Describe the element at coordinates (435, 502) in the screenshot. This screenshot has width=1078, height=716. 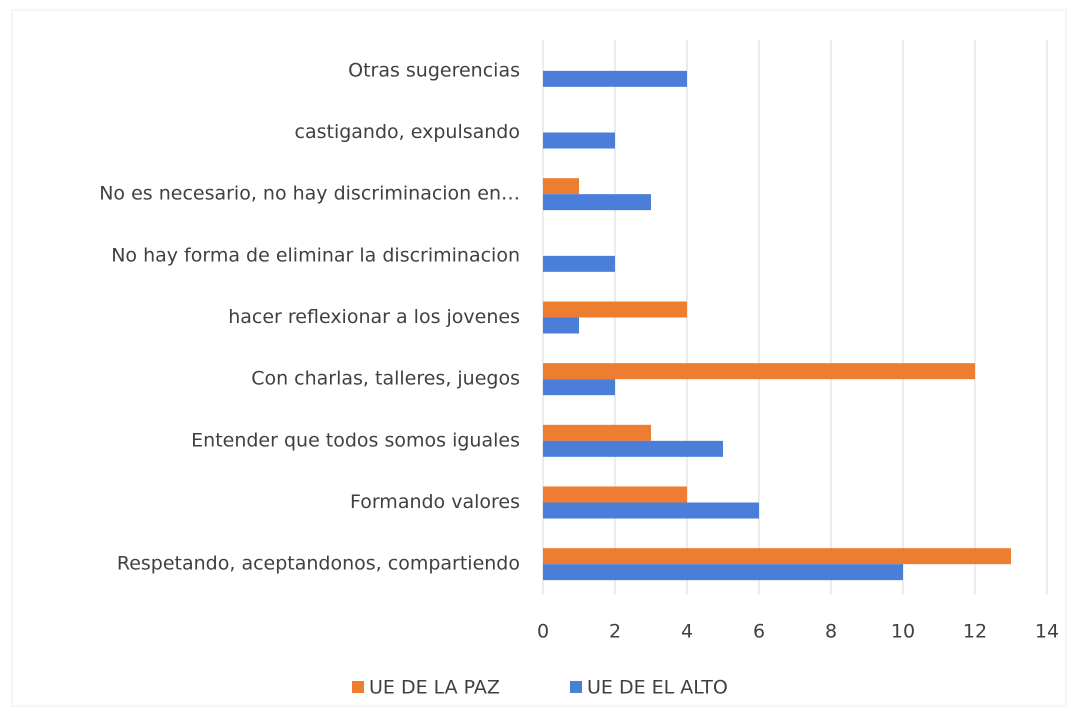
I see `y-tick-label: Formando valores` at that location.